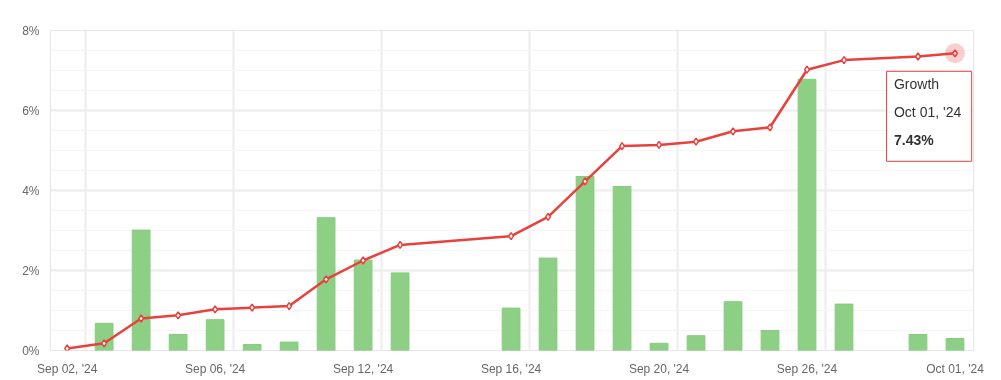  Describe the element at coordinates (31, 270) in the screenshot. I see `y-tick-label: 2%` at that location.